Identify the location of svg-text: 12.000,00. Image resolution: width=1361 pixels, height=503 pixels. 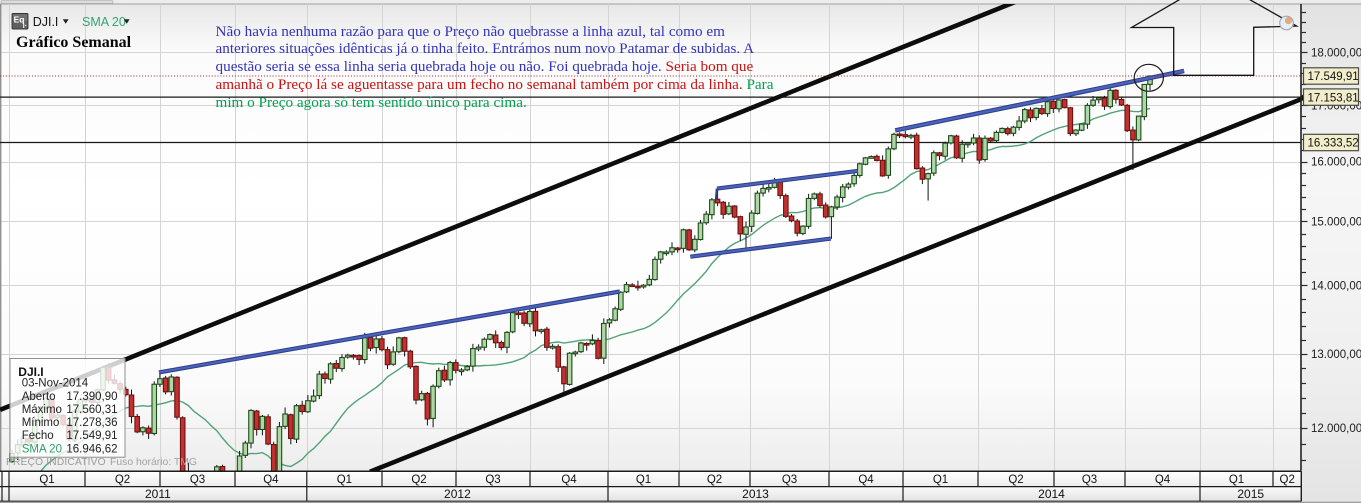
(1336, 429).